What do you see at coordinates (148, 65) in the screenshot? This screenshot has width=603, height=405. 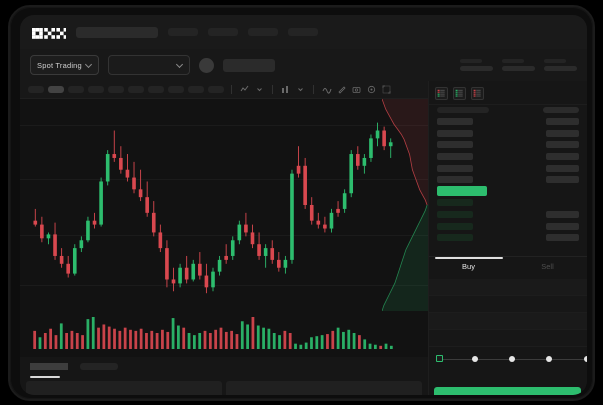 I see `pair-select` at bounding box center [148, 65].